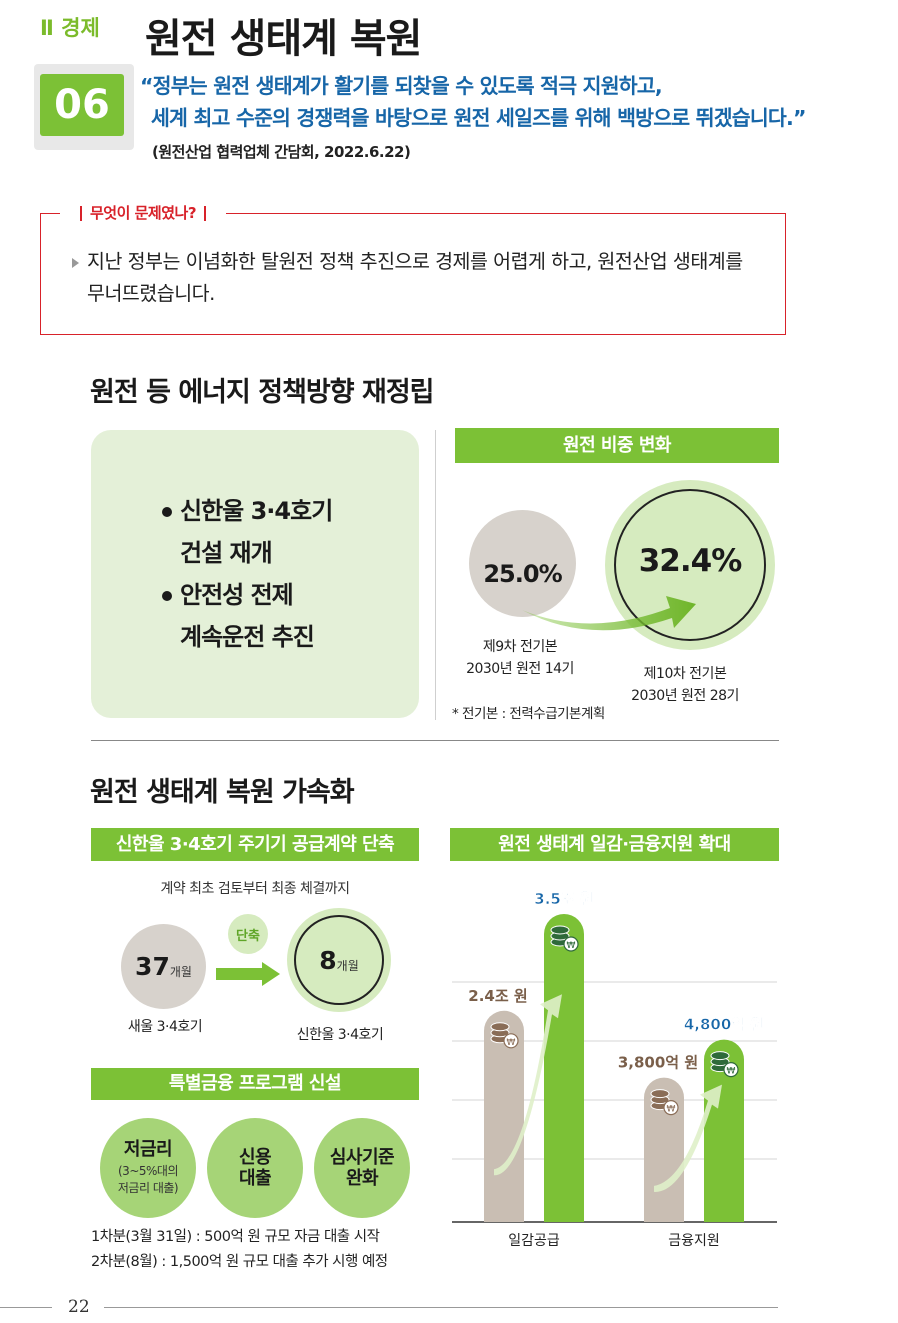 Image resolution: width=898 pixels, height=1323 pixels. I want to click on quote-line-1: “정부는 원전 생태계가 활기를 되찾을 수 있도록 적극 지원하고,, so click(401, 86).